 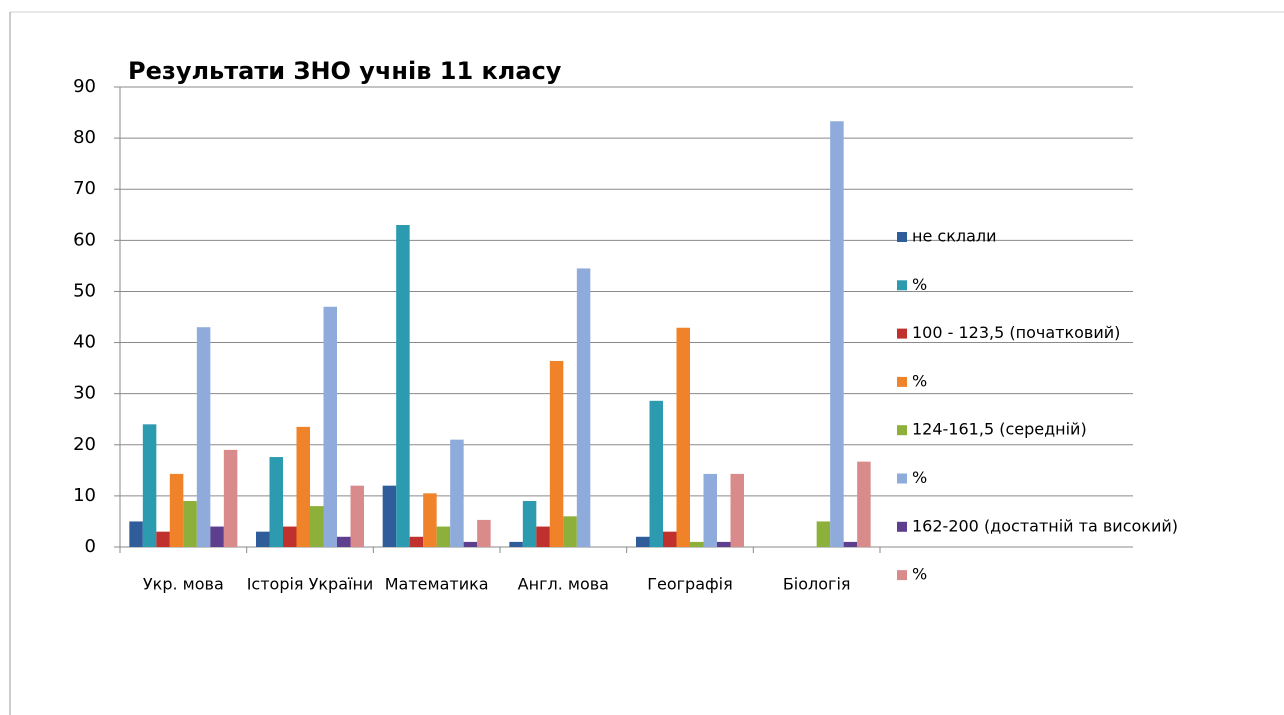 What do you see at coordinates (84, 495) in the screenshot?
I see `y-tick-label: 10` at bounding box center [84, 495].